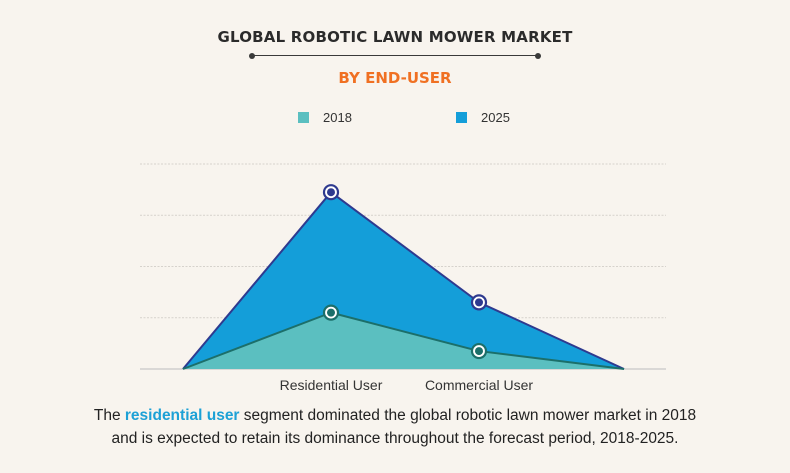 The image size is (790, 473). Describe the element at coordinates (303, 117) in the screenshot. I see `legend-swatch-2018` at that location.